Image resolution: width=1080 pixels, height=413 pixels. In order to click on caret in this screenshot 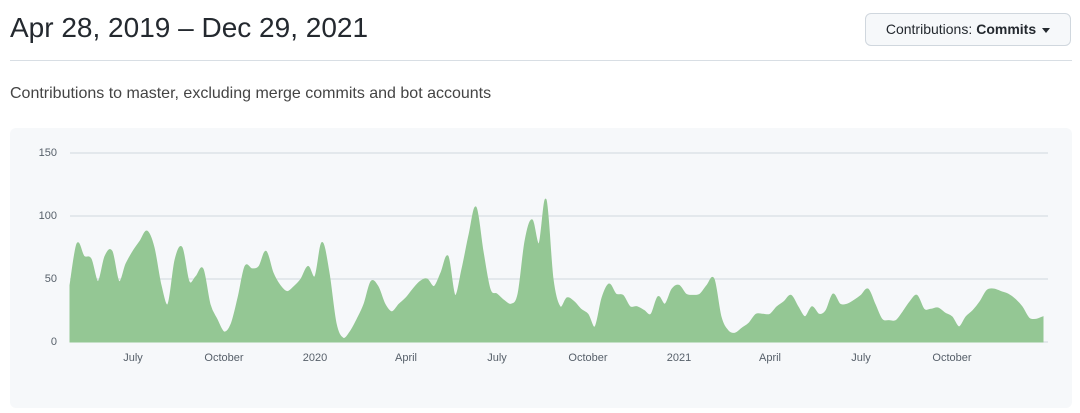, I will do `click(1046, 30)`.